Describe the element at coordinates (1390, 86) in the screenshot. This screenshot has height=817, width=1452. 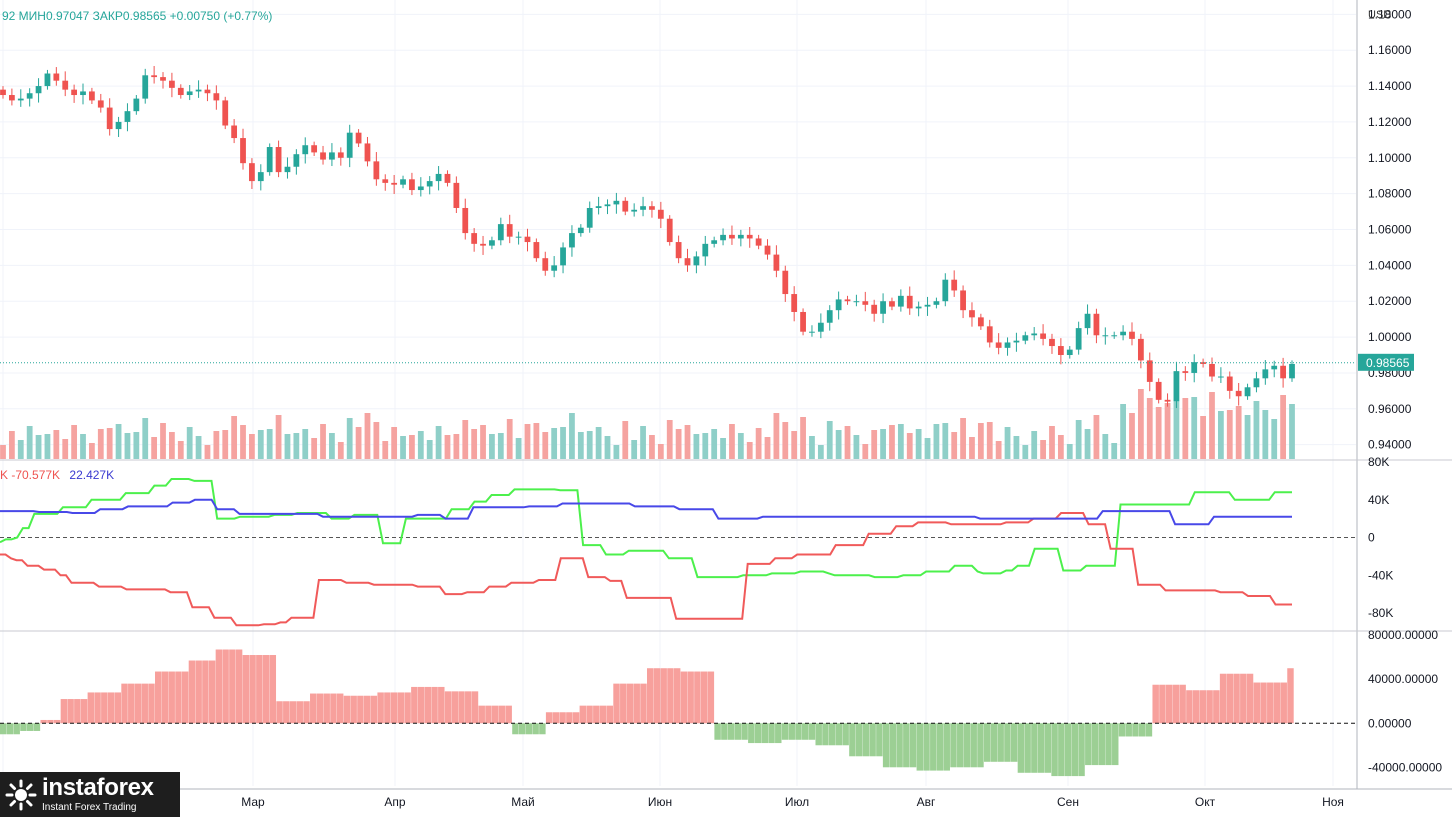
I see `price-tick-label: 1.14000` at that location.